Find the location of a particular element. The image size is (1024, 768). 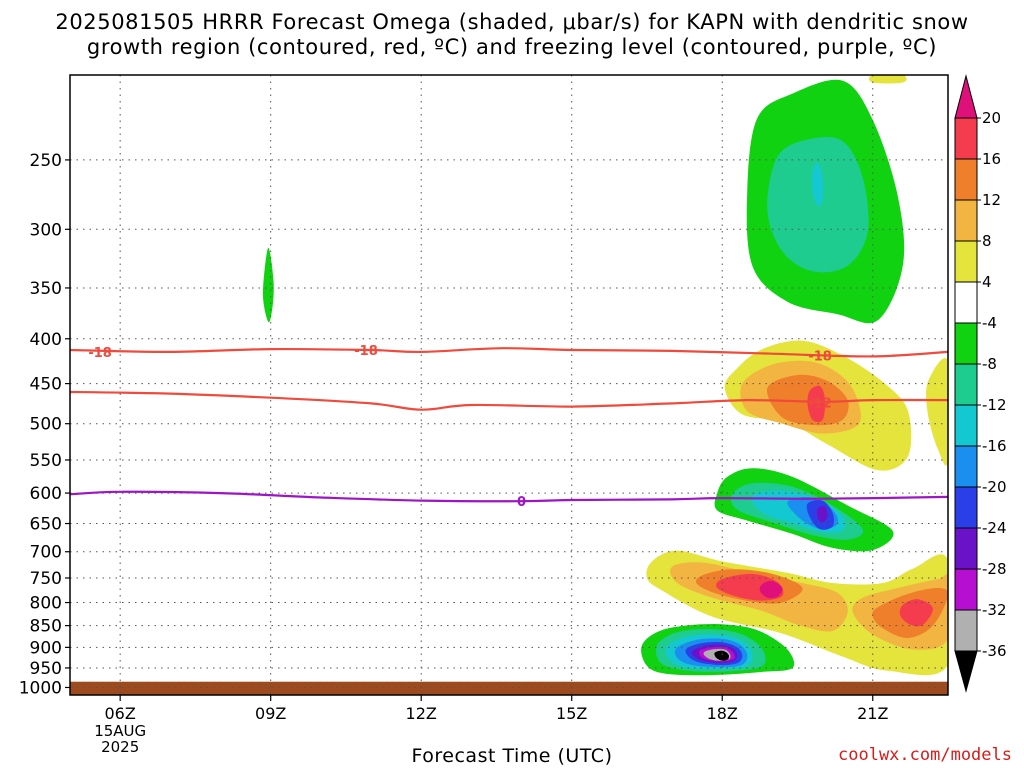

x-tick-label-18Z: 18Z is located at coordinates (722, 713).